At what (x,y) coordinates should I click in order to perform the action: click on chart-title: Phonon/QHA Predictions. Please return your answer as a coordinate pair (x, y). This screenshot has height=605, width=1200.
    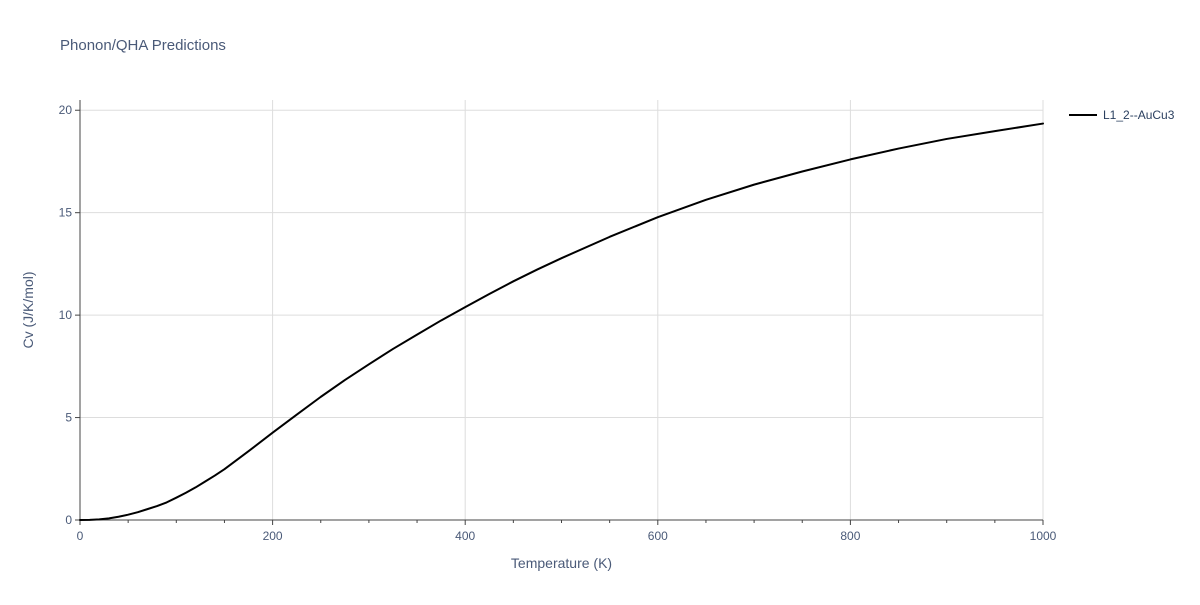
    Looking at the image, I should click on (143, 45).